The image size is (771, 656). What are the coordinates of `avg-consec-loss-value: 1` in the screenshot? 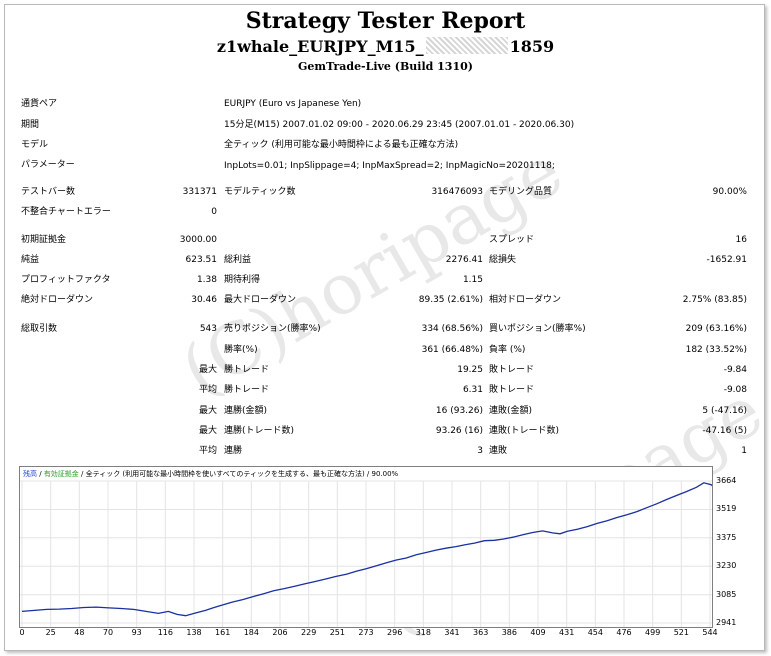 It's located at (744, 451).